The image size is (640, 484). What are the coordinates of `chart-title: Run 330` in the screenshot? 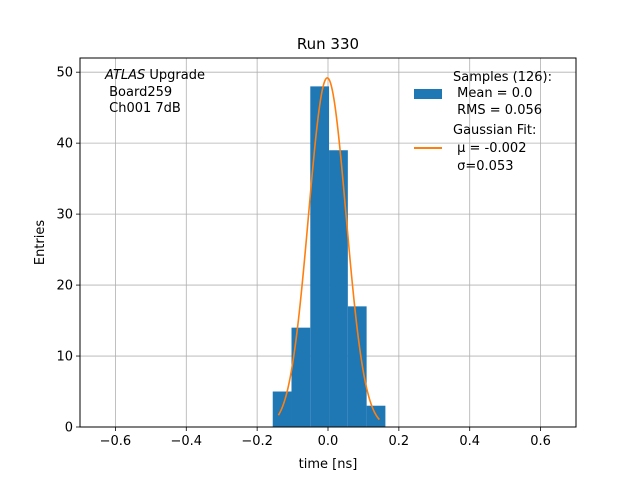 It's located at (328, 44).